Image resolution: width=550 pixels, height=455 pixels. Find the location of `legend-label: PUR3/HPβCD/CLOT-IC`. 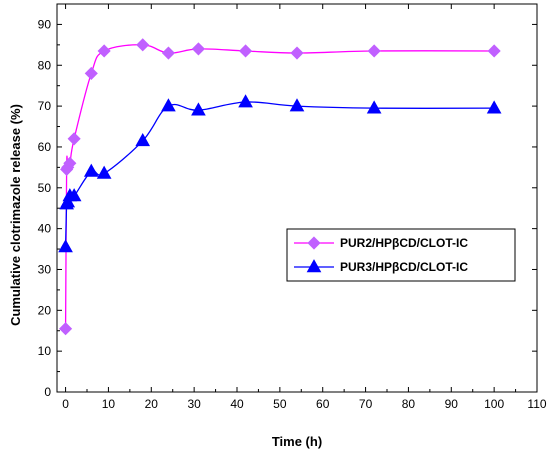

legend-label: PUR3/HPβCD/CLOT-IC is located at coordinates (404, 267).